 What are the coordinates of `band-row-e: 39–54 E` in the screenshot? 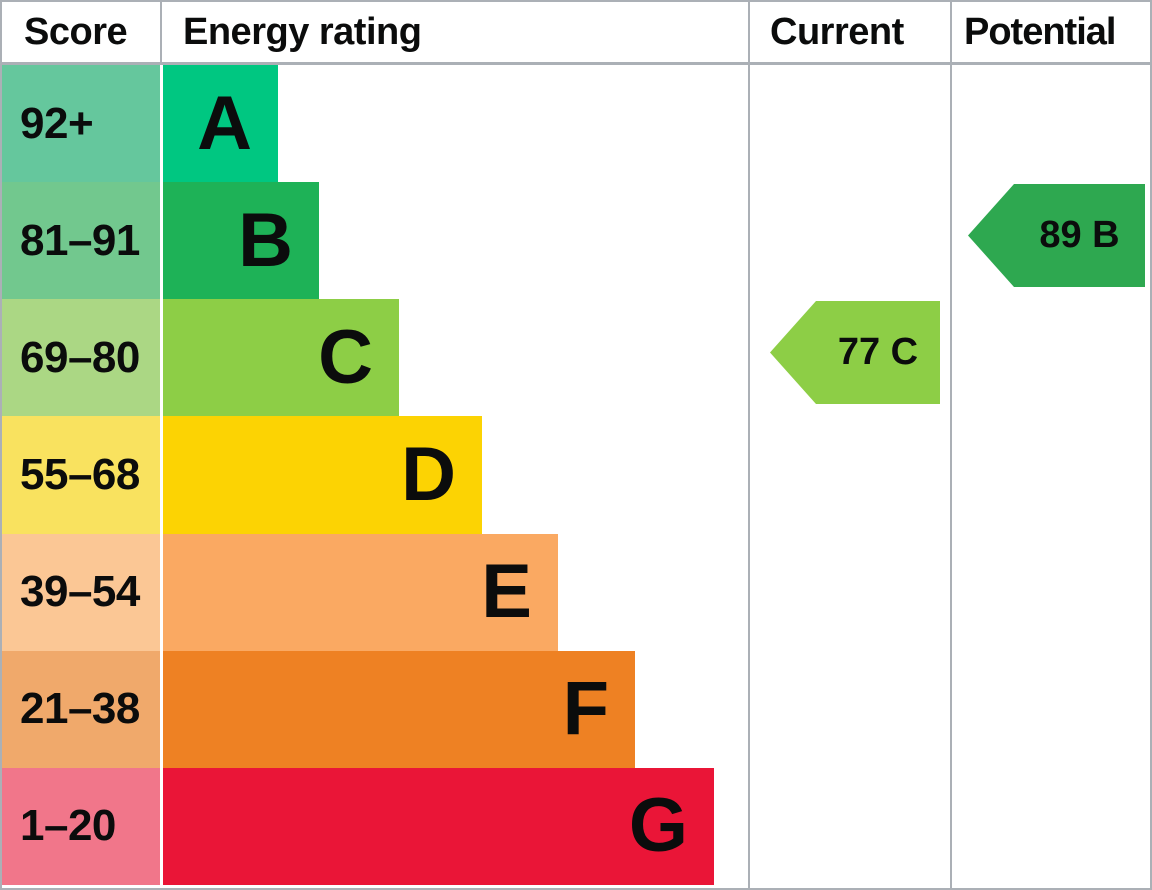 It's located at (576, 592).